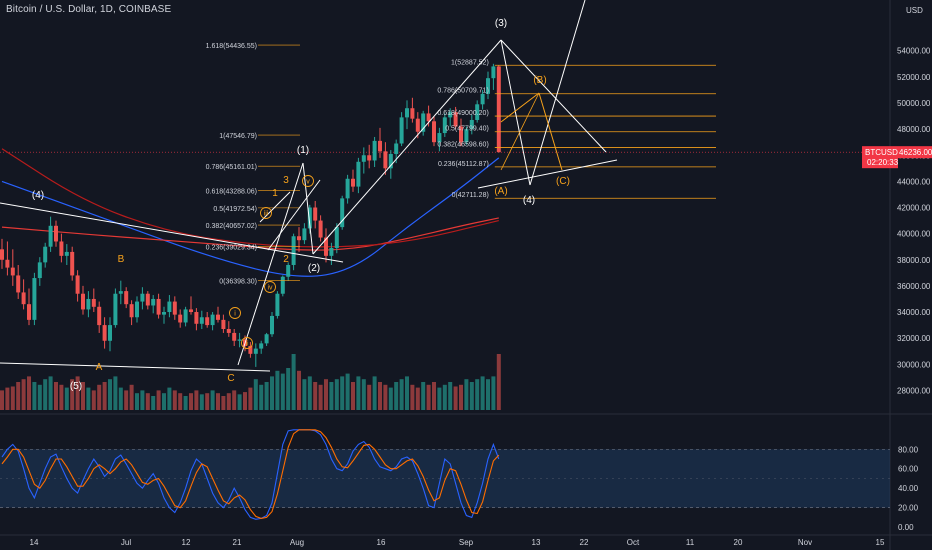 The height and width of the screenshot is (550, 932). I want to click on stoch-tick-label: 80.00, so click(908, 449).